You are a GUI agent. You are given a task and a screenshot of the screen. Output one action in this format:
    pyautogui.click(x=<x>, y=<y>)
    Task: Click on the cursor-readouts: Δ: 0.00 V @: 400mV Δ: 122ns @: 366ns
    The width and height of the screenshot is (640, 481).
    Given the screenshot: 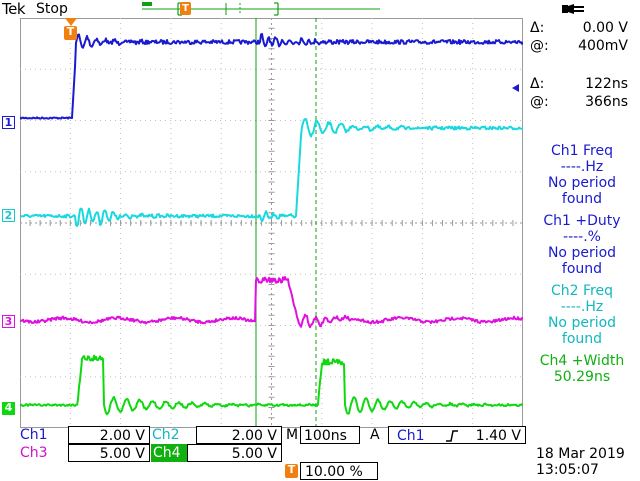 What is the action you would take?
    pyautogui.click(x=584, y=66)
    